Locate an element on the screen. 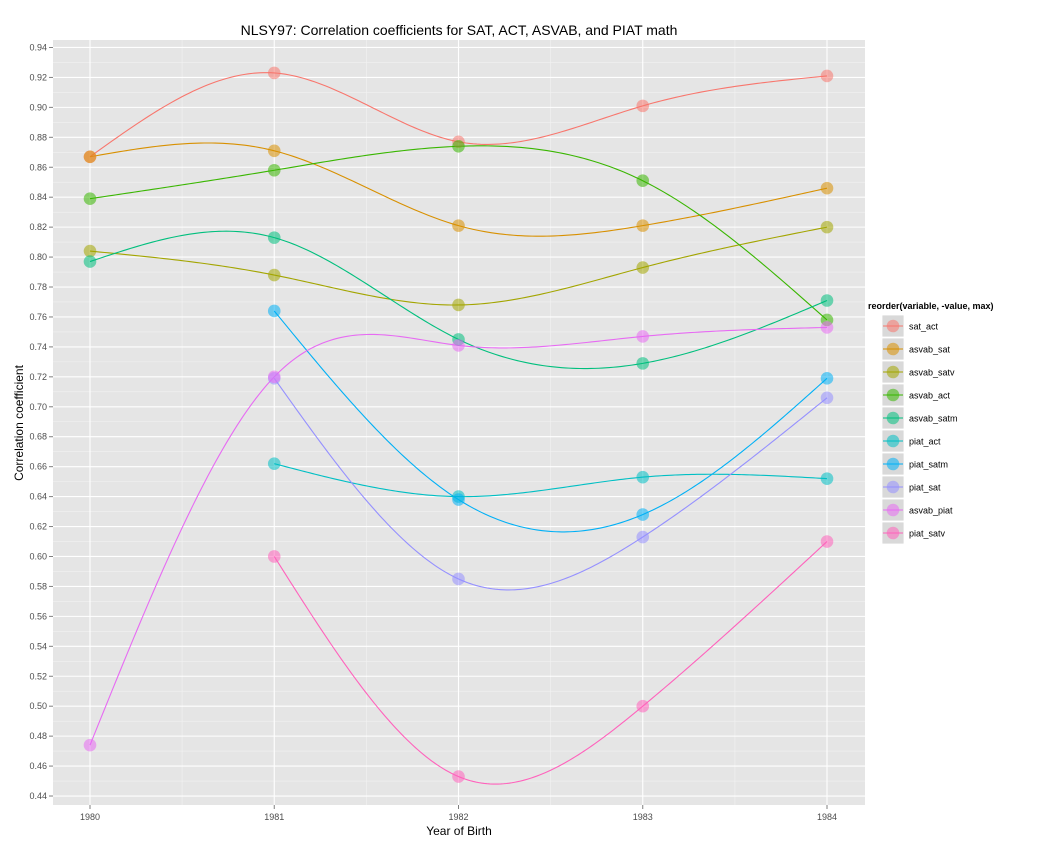 Image resolution: width=1052 pixels, height=849 pixels. legend-label-asvab_sat: asvab_sat is located at coordinates (930, 350).